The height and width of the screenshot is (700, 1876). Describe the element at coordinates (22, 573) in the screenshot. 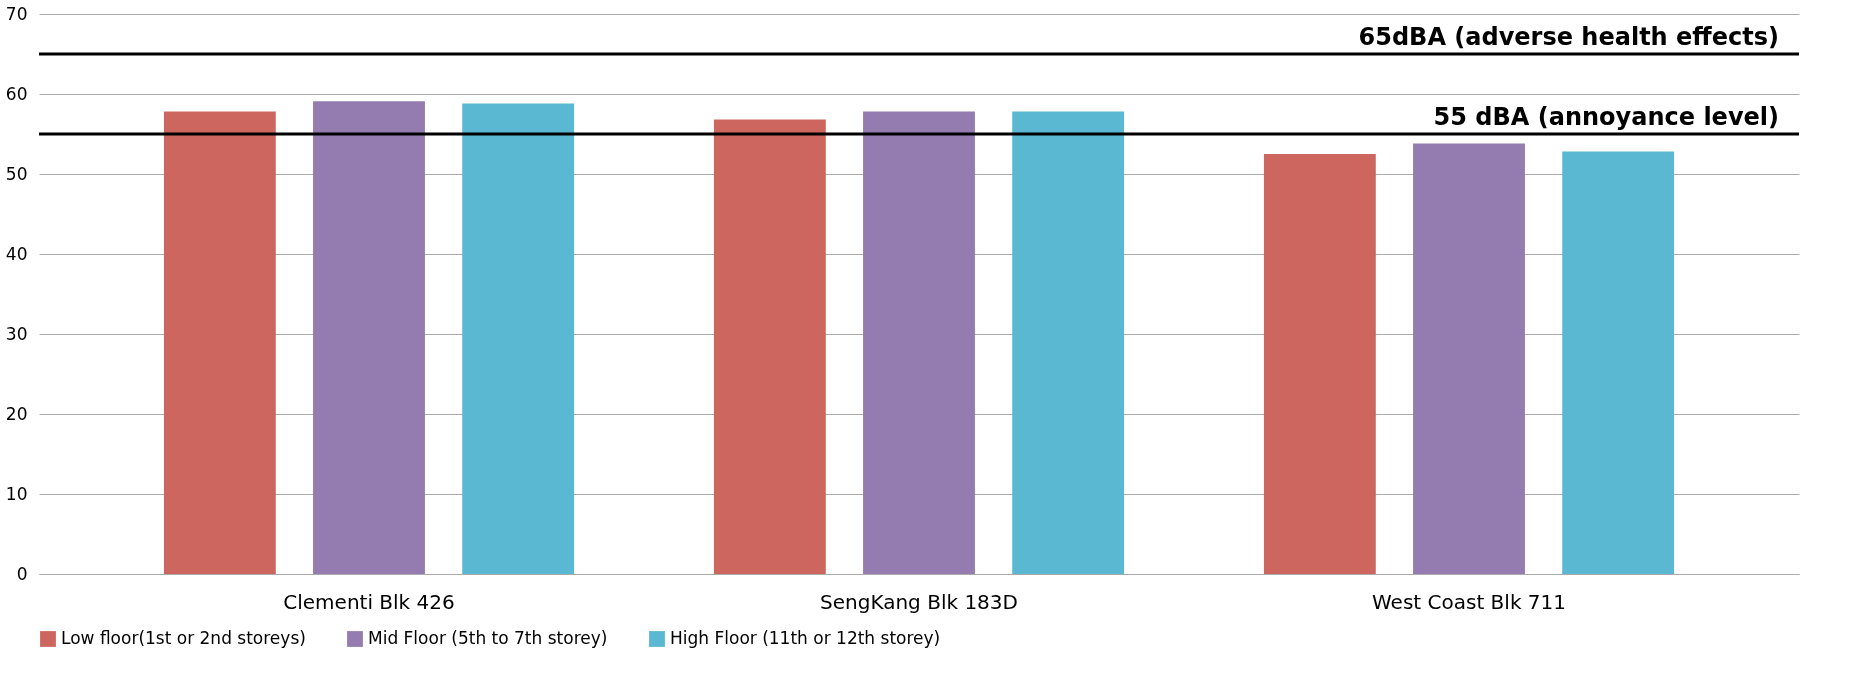

I see `y-tick-label: 0` at that location.